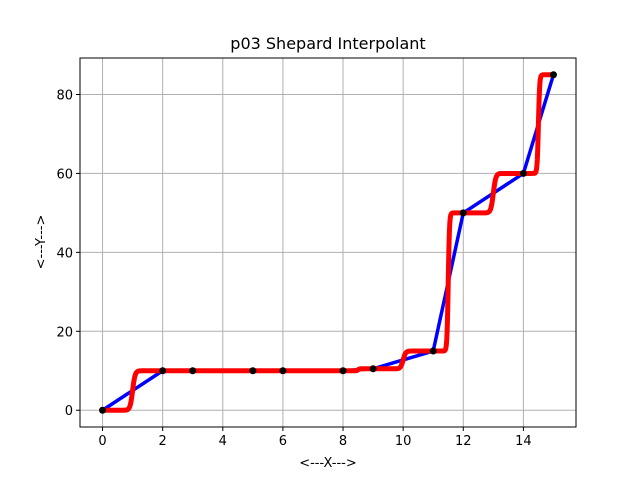 The image size is (640, 480). I want to click on chart-title: p03 Shepard Interpolant, so click(327, 43).